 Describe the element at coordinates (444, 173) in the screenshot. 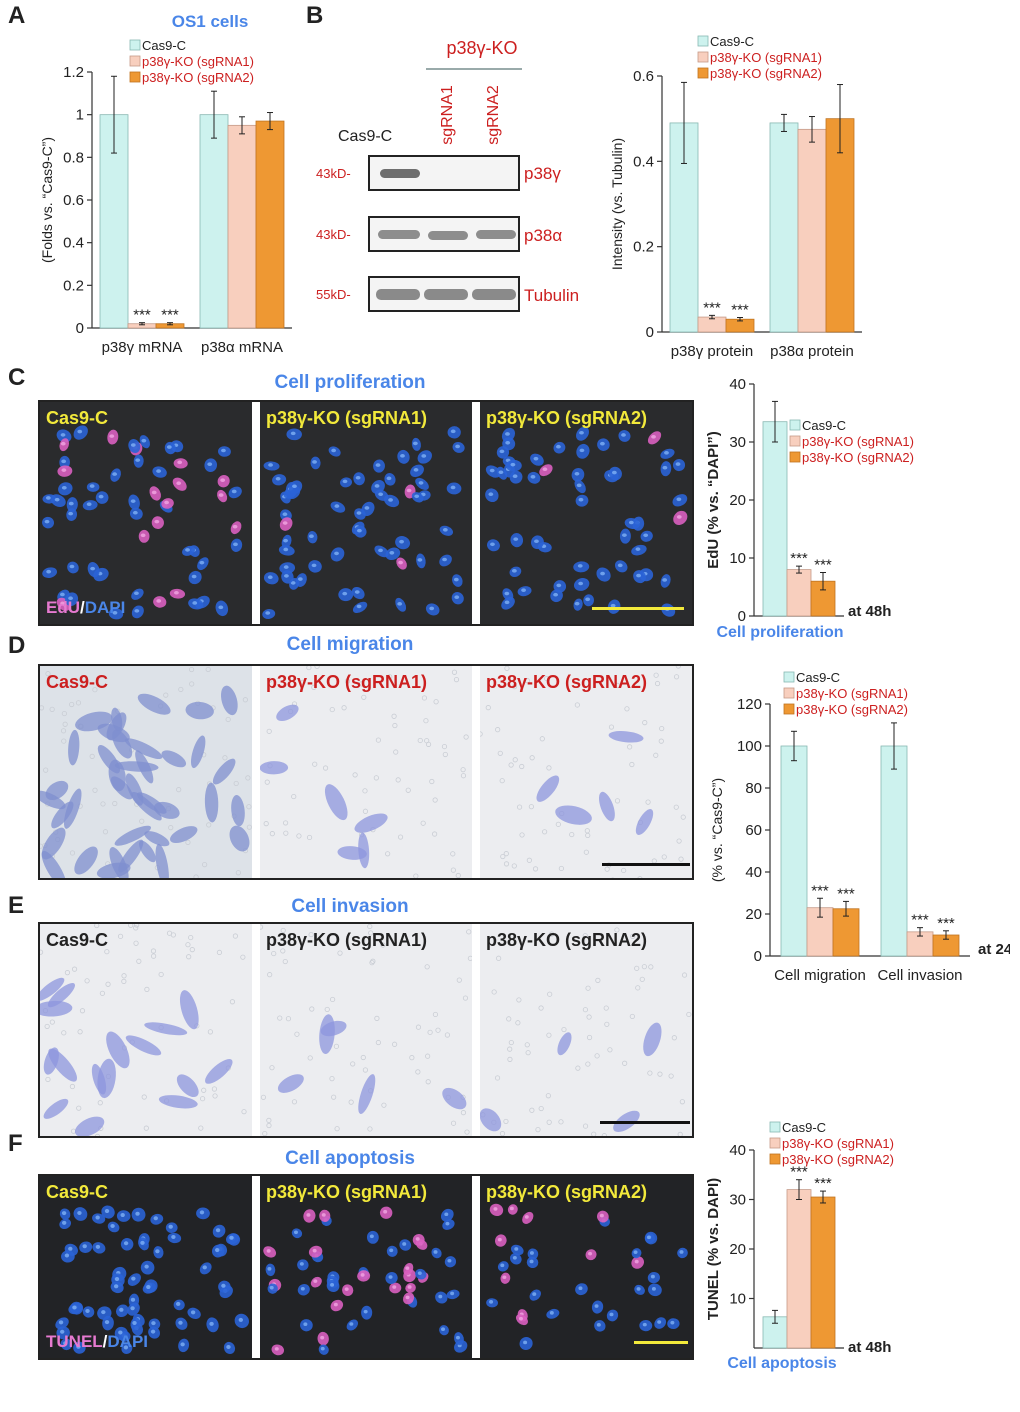

I see `blot-row-p38g` at that location.